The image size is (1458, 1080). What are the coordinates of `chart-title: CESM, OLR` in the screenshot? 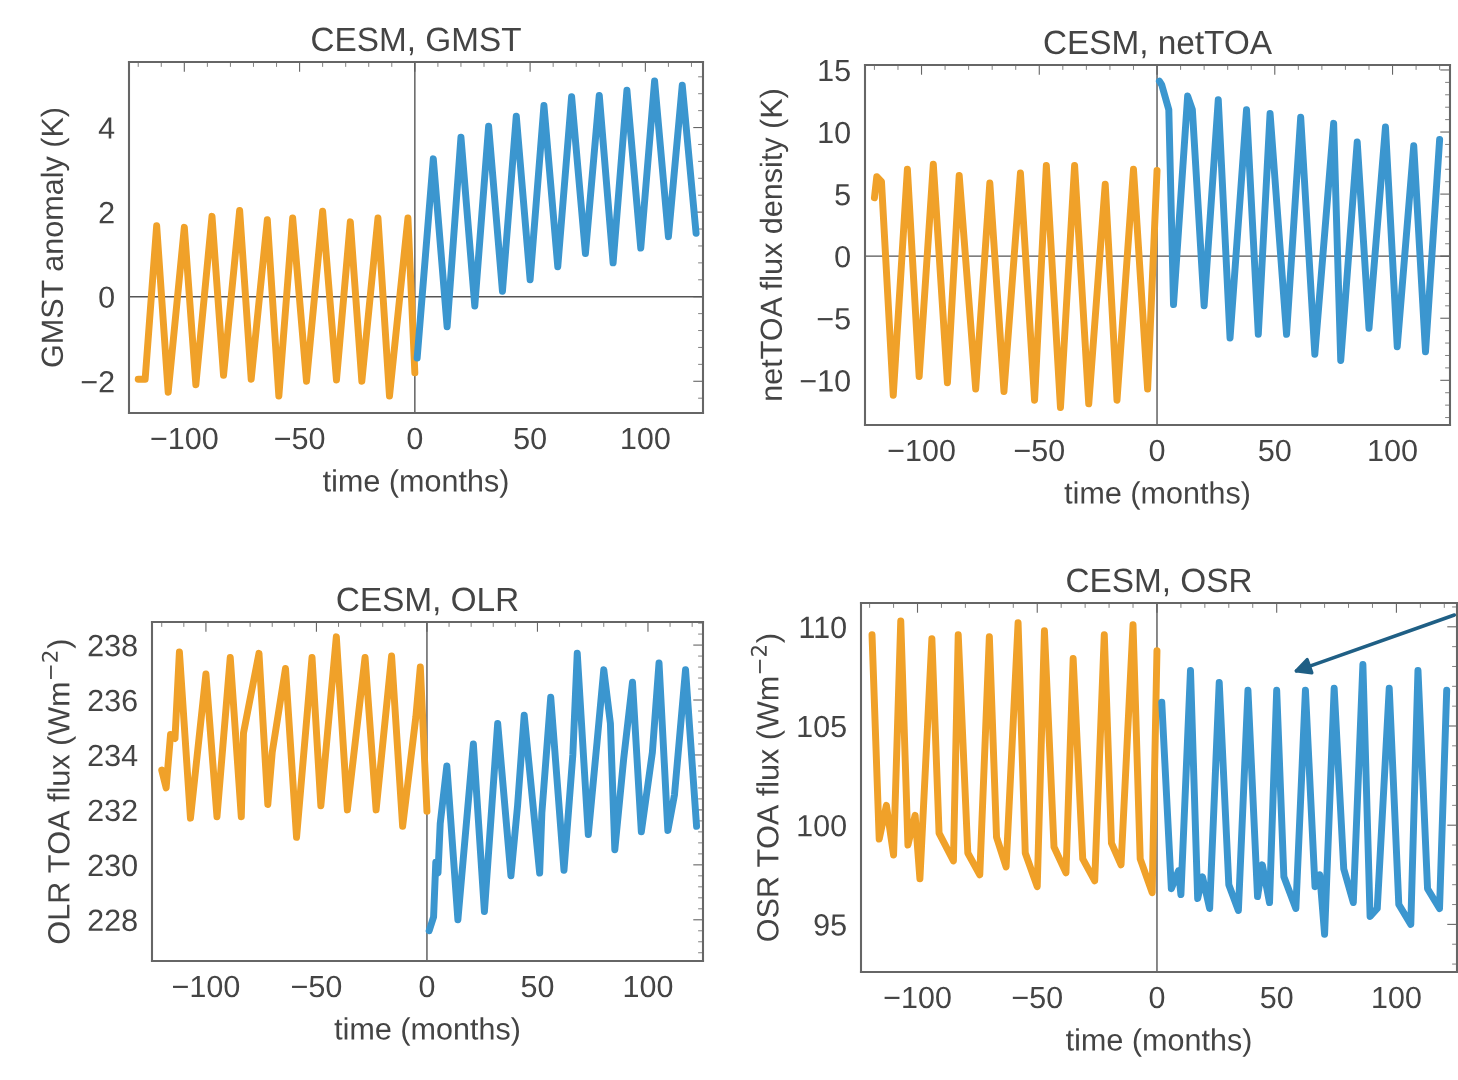 It's located at (427, 601).